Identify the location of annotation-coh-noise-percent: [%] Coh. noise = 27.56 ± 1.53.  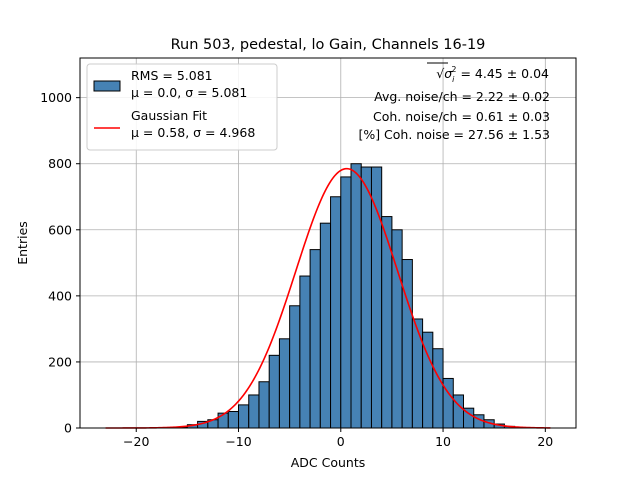
(454, 134).